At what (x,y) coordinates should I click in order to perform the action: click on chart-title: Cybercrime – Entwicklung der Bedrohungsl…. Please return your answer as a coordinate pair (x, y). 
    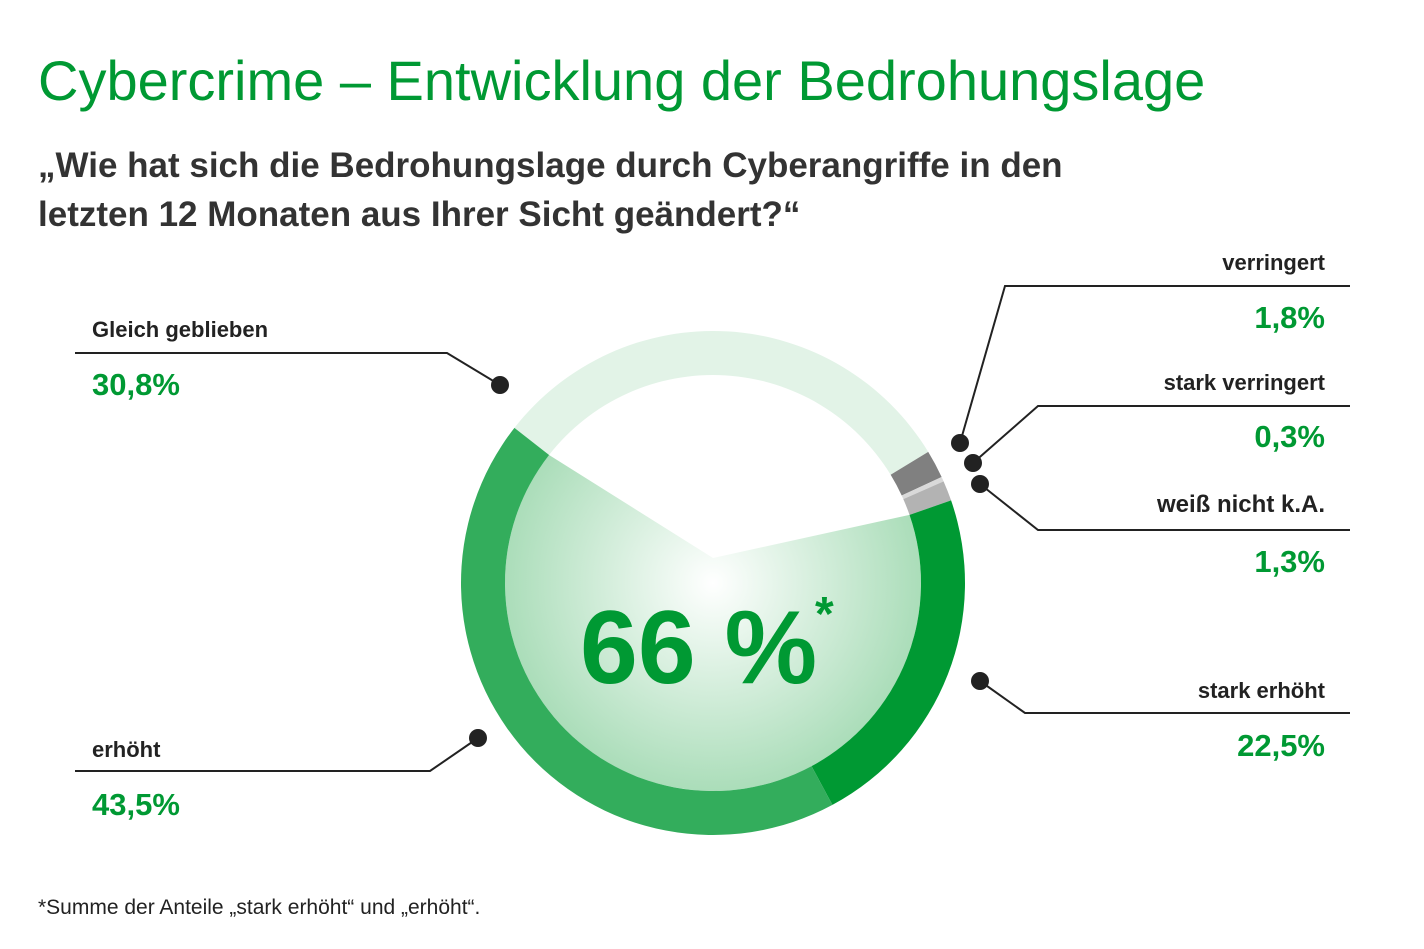
    Looking at the image, I should click on (621, 80).